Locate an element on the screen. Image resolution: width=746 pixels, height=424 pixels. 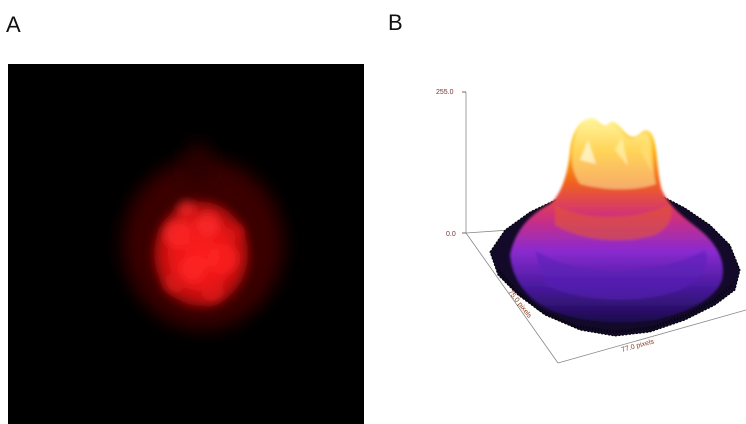
z-max-label: 255.0 is located at coordinates (445, 92).